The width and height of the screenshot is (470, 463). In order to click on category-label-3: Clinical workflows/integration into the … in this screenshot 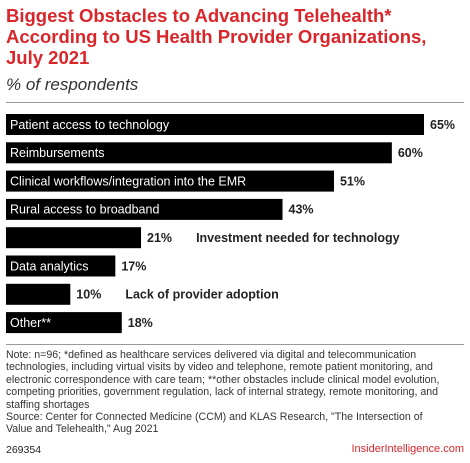, I will do `click(128, 181)`.